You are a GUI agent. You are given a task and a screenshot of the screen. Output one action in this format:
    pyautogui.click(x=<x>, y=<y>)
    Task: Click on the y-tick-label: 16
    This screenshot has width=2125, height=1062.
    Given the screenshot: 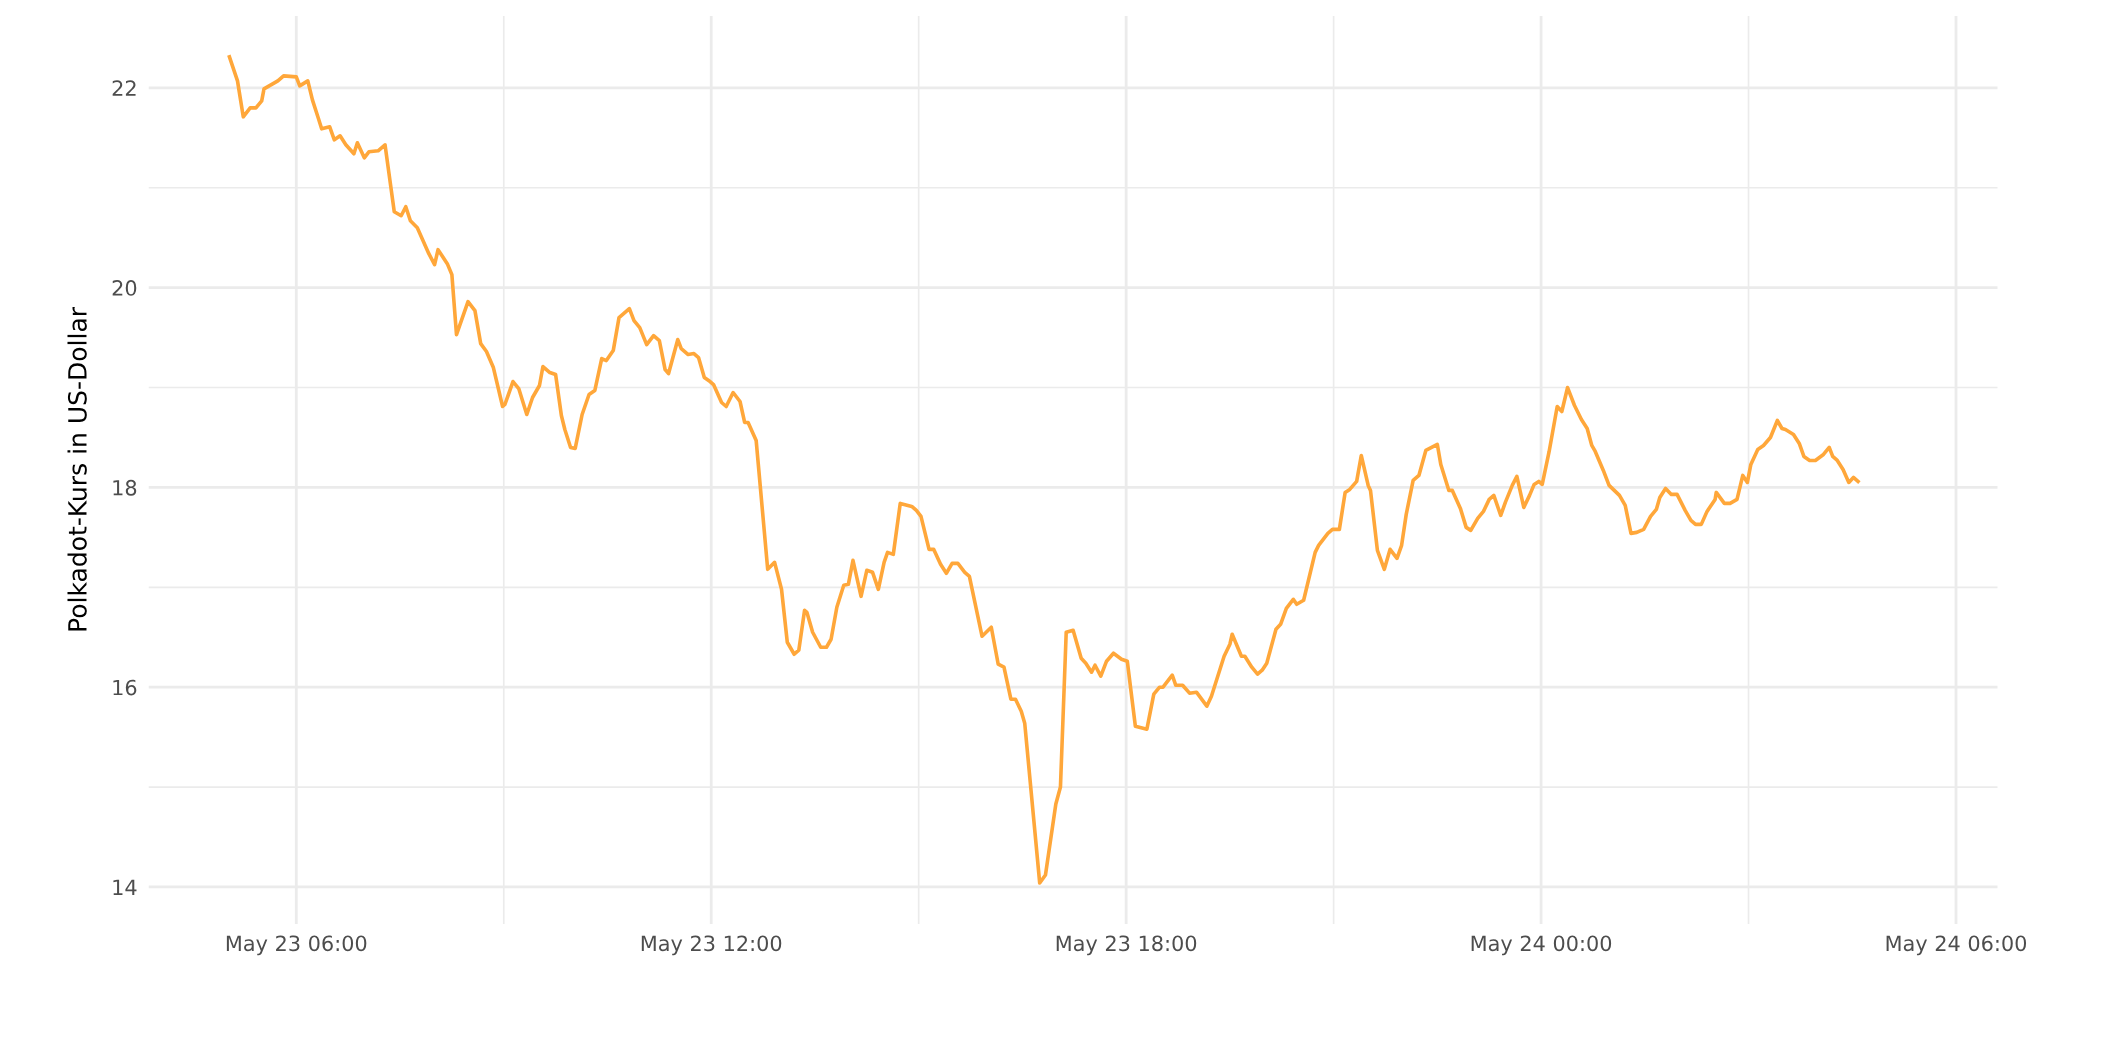 What is the action you would take?
    pyautogui.click(x=125, y=687)
    